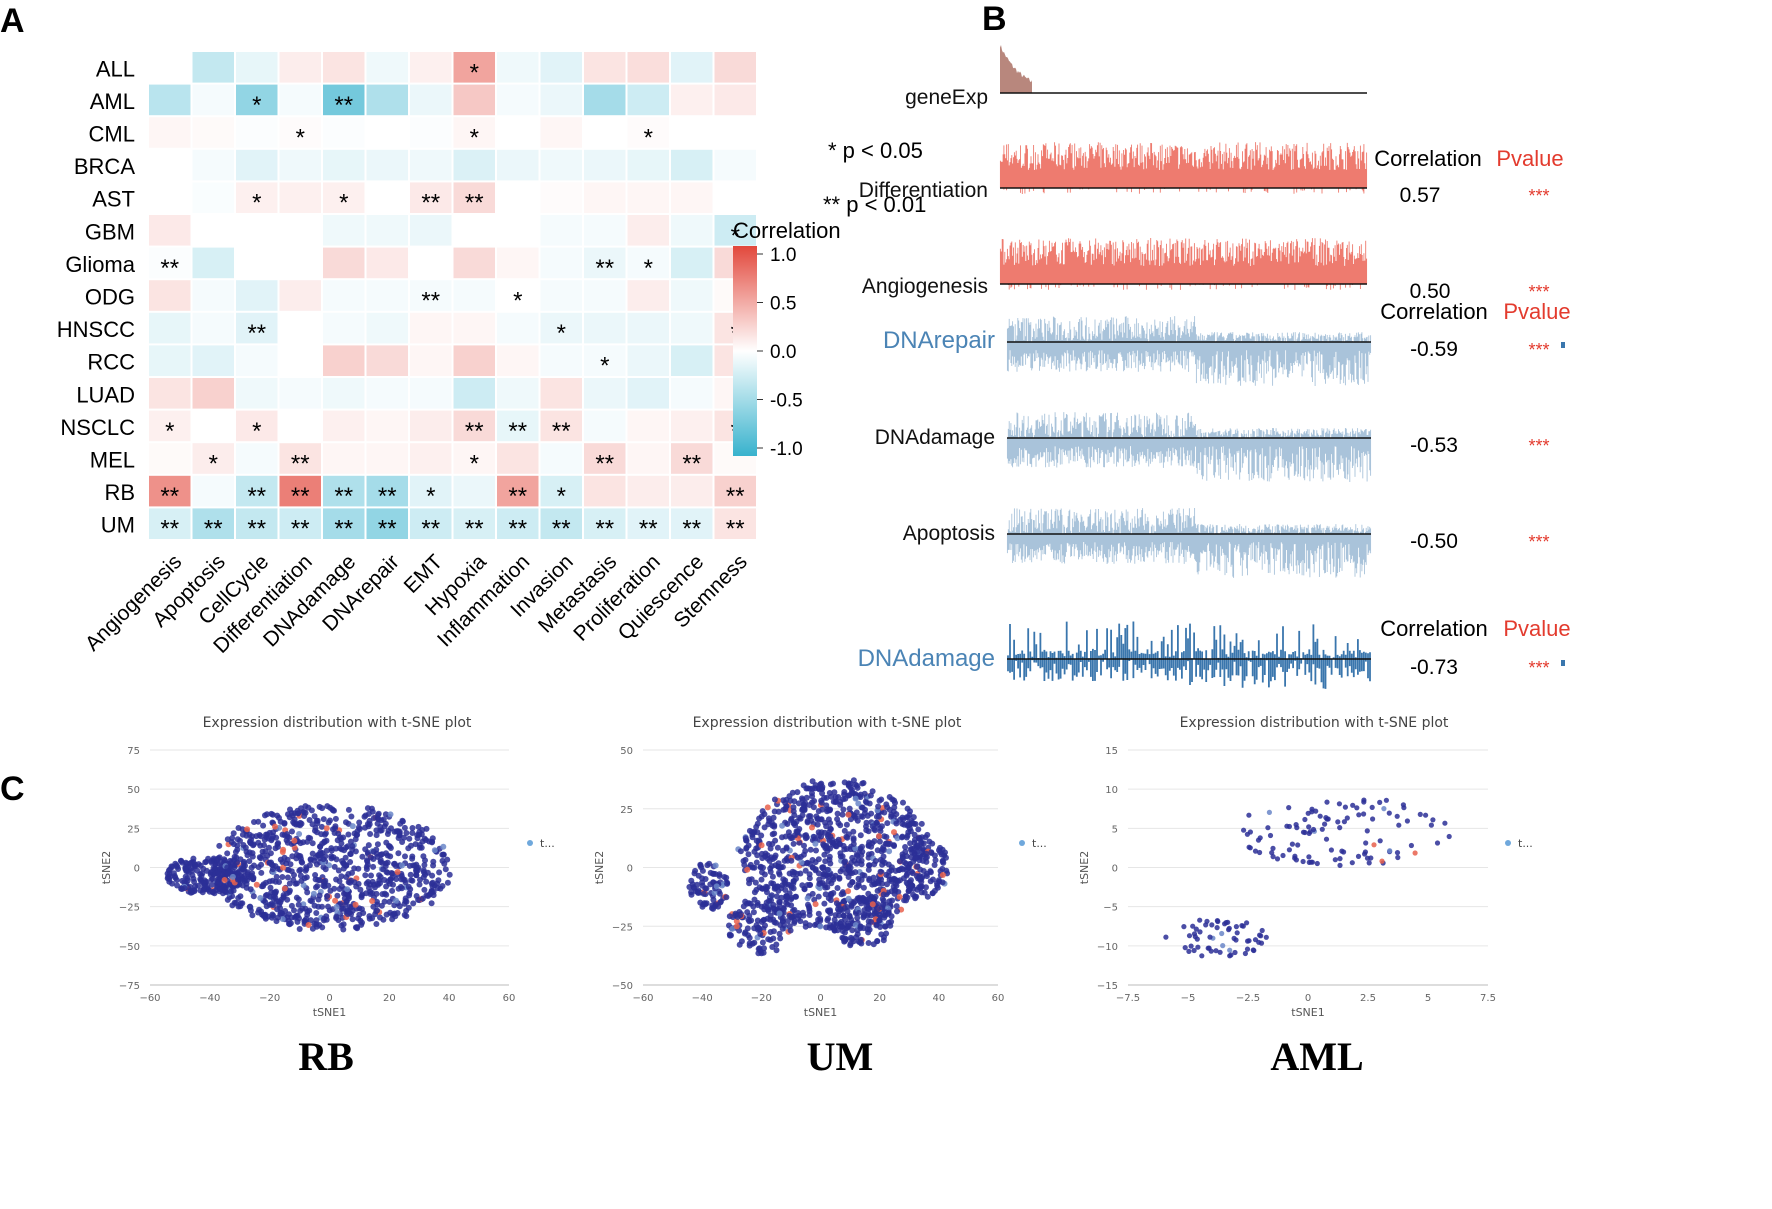 This screenshot has width=1772, height=1209. What do you see at coordinates (1226, 543) in the screenshot?
I see `track-5: Apoptosis -0.50 ***` at bounding box center [1226, 543].